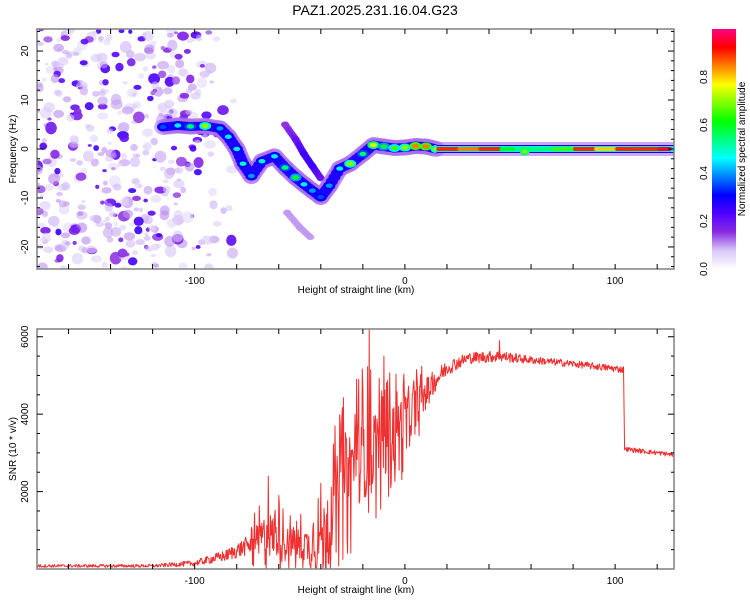 The width and height of the screenshot is (750, 600). What do you see at coordinates (356, 590) in the screenshot?
I see `snr-xlabel: Height of straight line (km)` at bounding box center [356, 590].